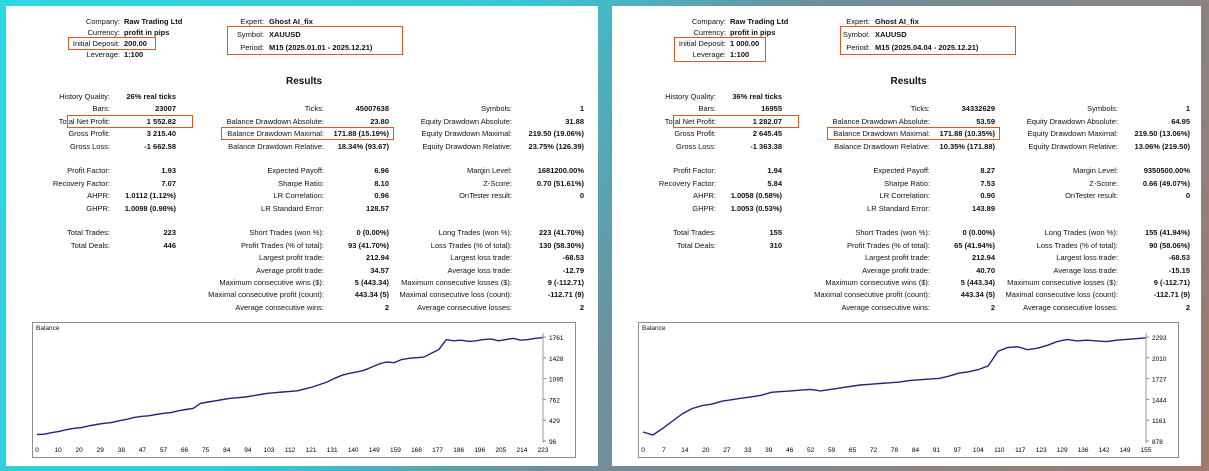  Describe the element at coordinates (298, 196) in the screenshot. I see `stat-label: LR Correlation:` at that location.